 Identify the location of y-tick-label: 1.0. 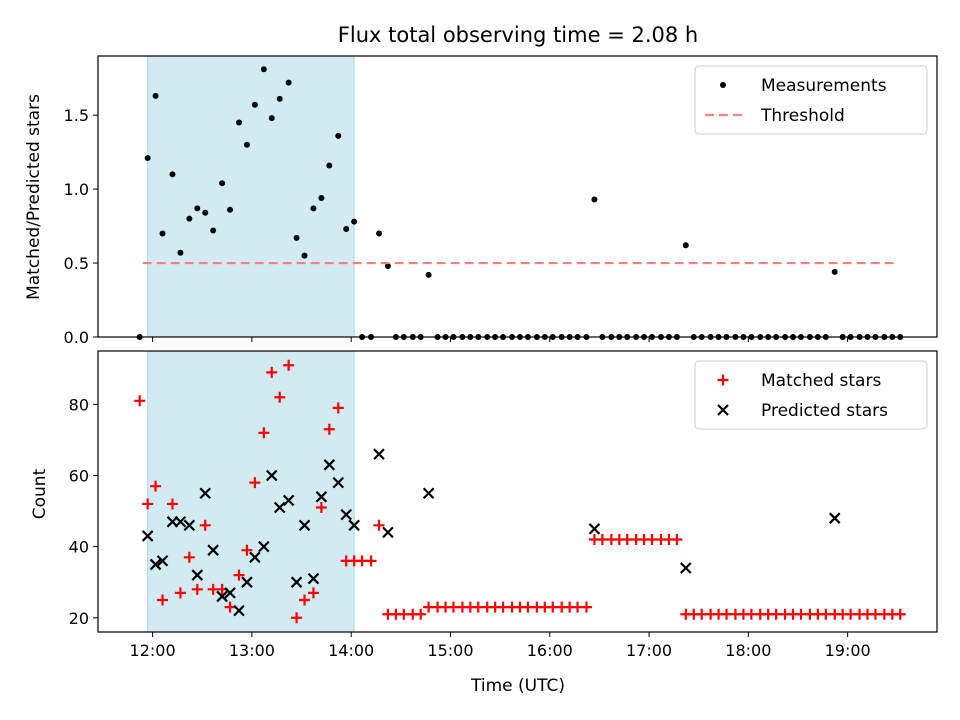
(76, 189).